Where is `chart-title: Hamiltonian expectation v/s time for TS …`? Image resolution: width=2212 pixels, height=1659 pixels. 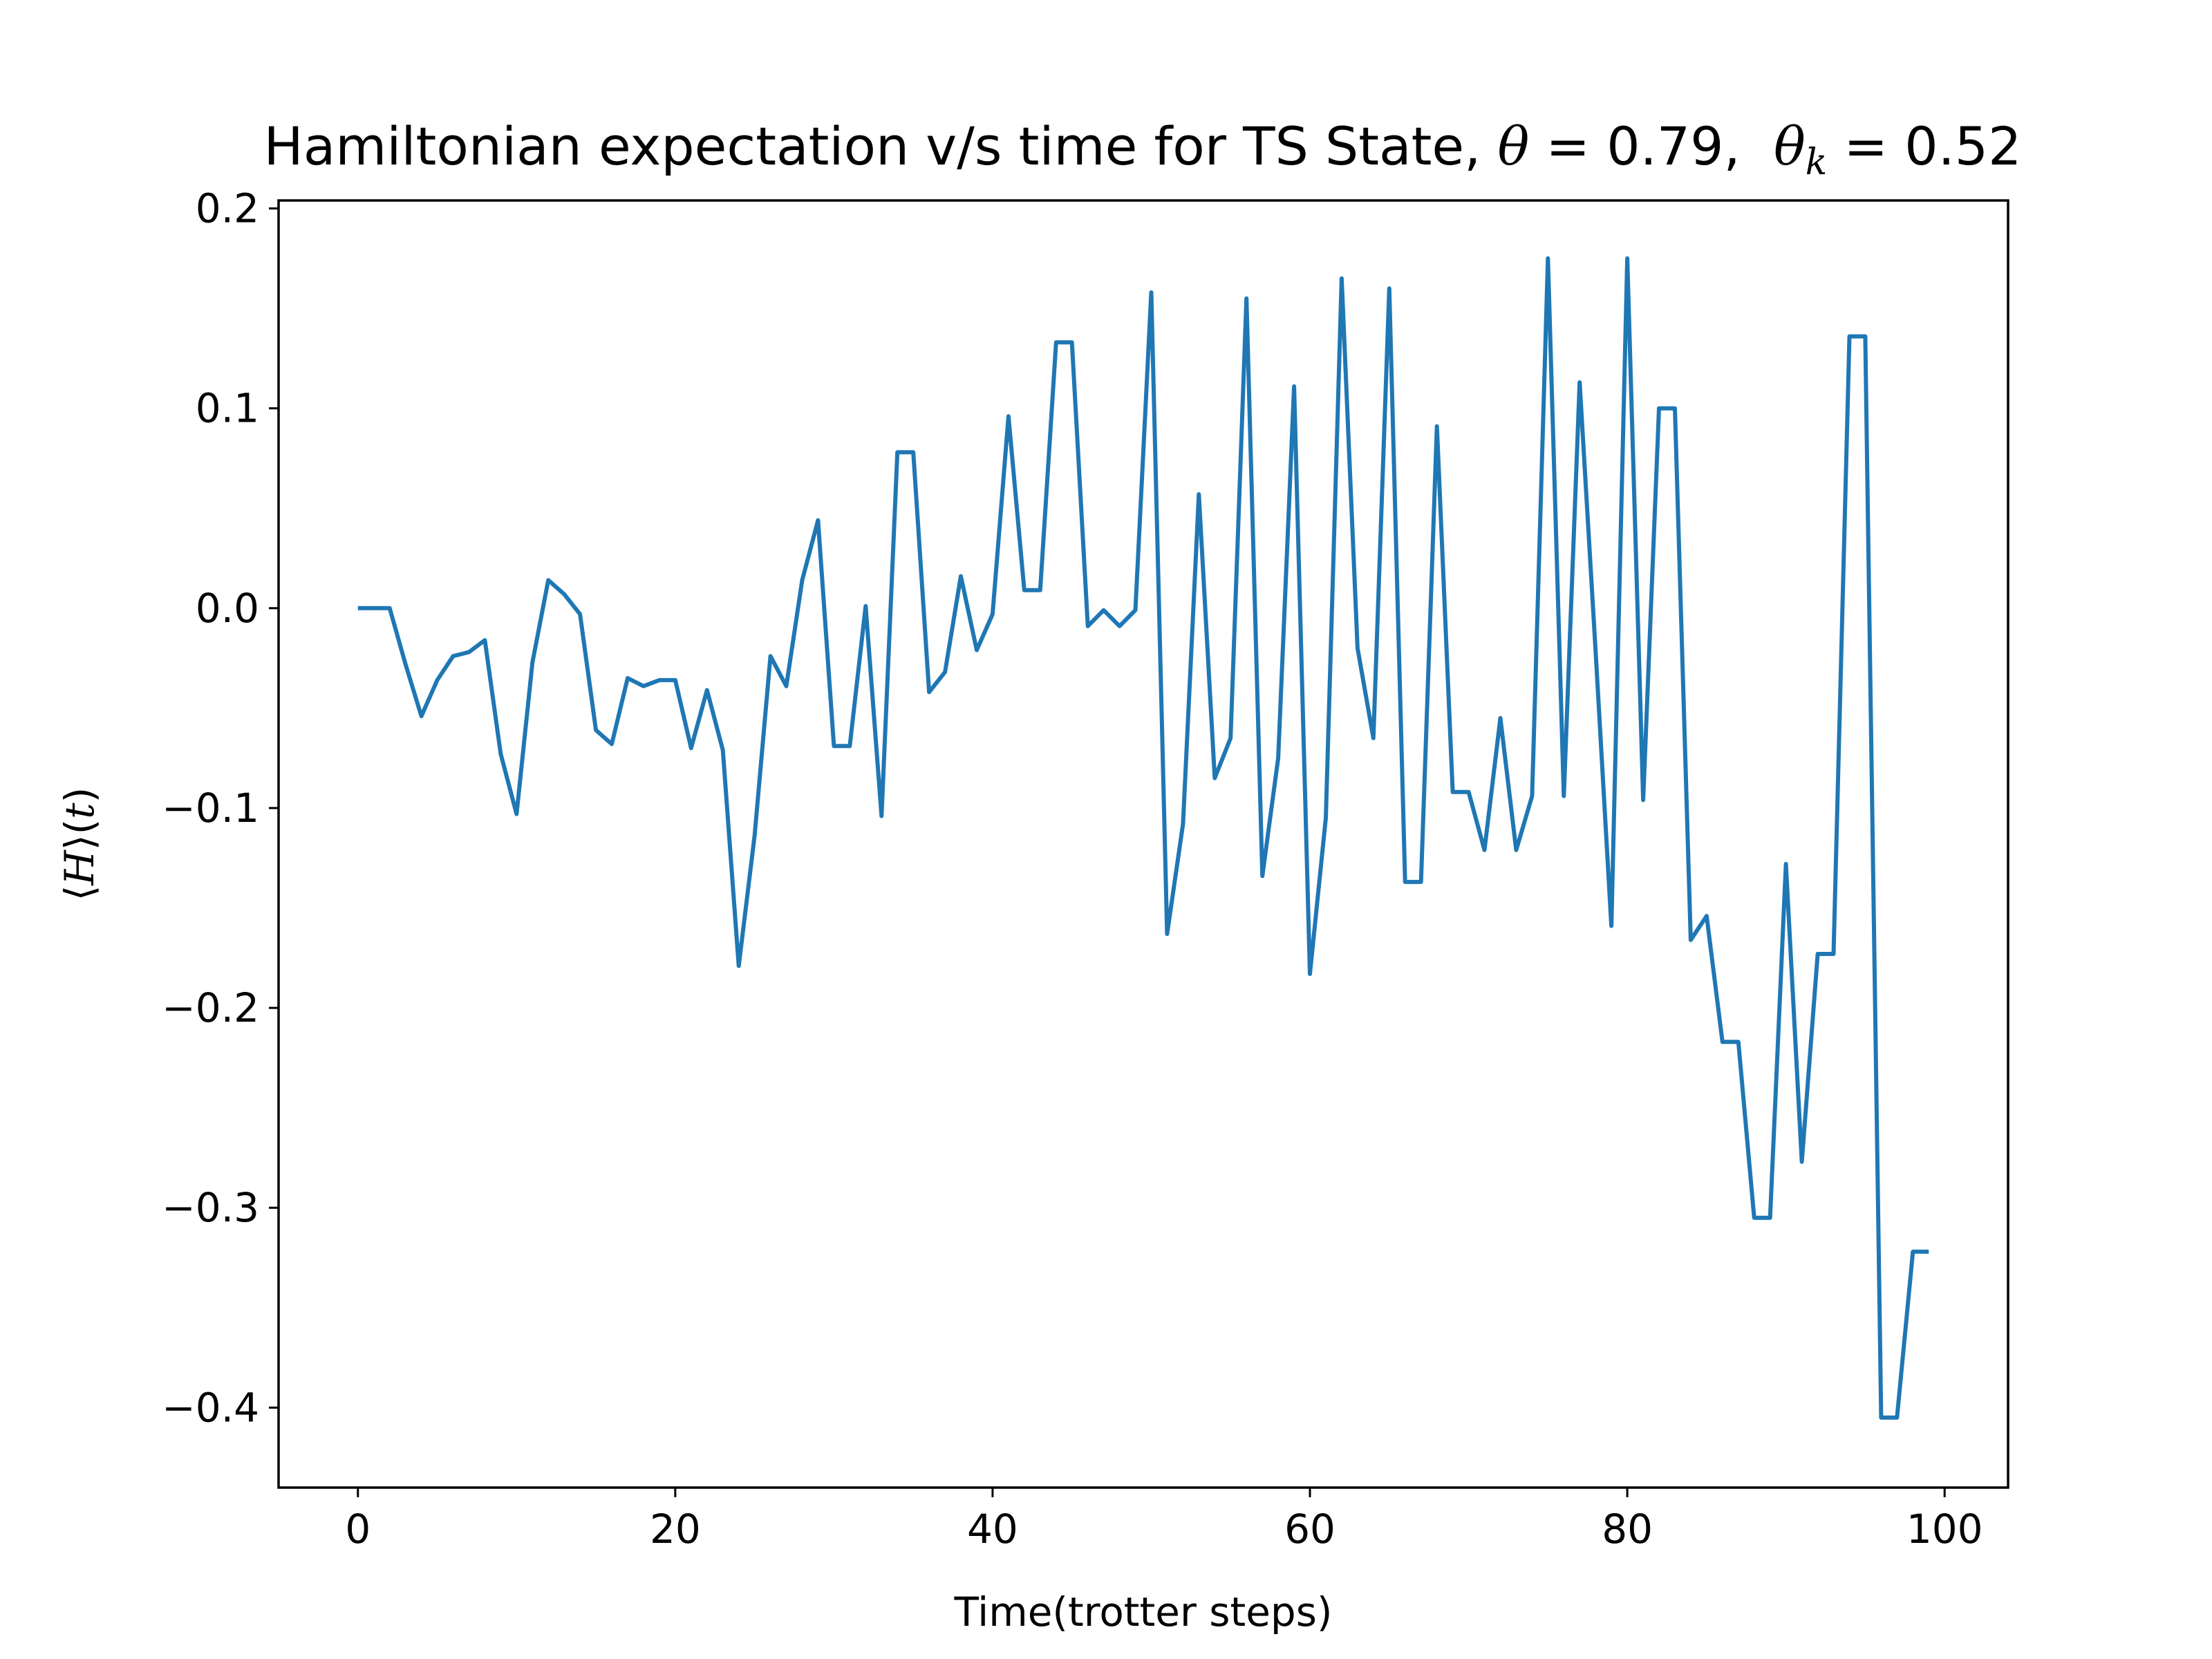 chart-title: Hamiltonian expectation v/s time for TS … is located at coordinates (1143, 149).